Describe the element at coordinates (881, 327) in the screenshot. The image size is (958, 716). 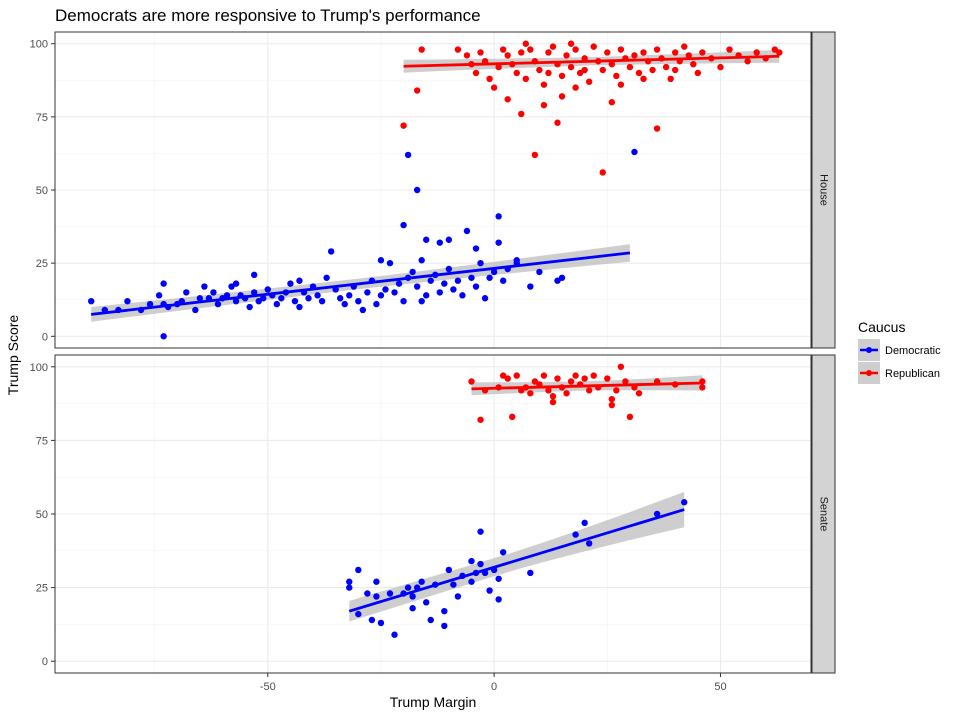
I see `legend-title: Caucus` at that location.